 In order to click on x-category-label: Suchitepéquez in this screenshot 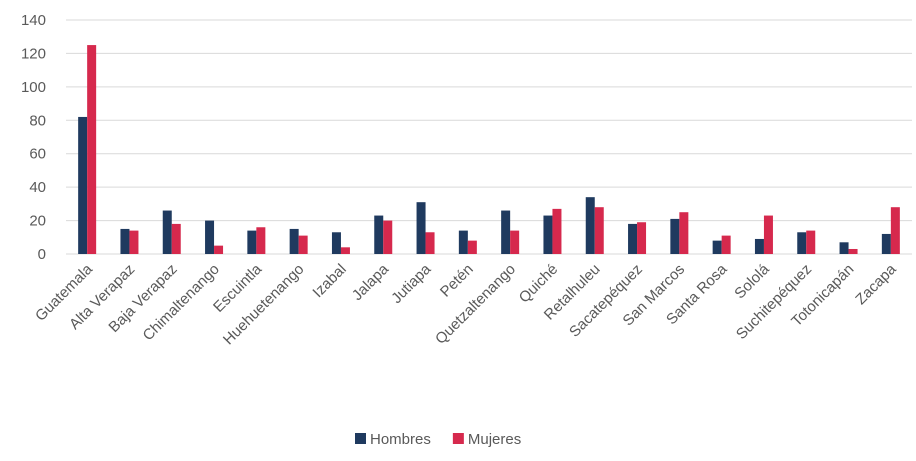, I will do `click(774, 302)`.